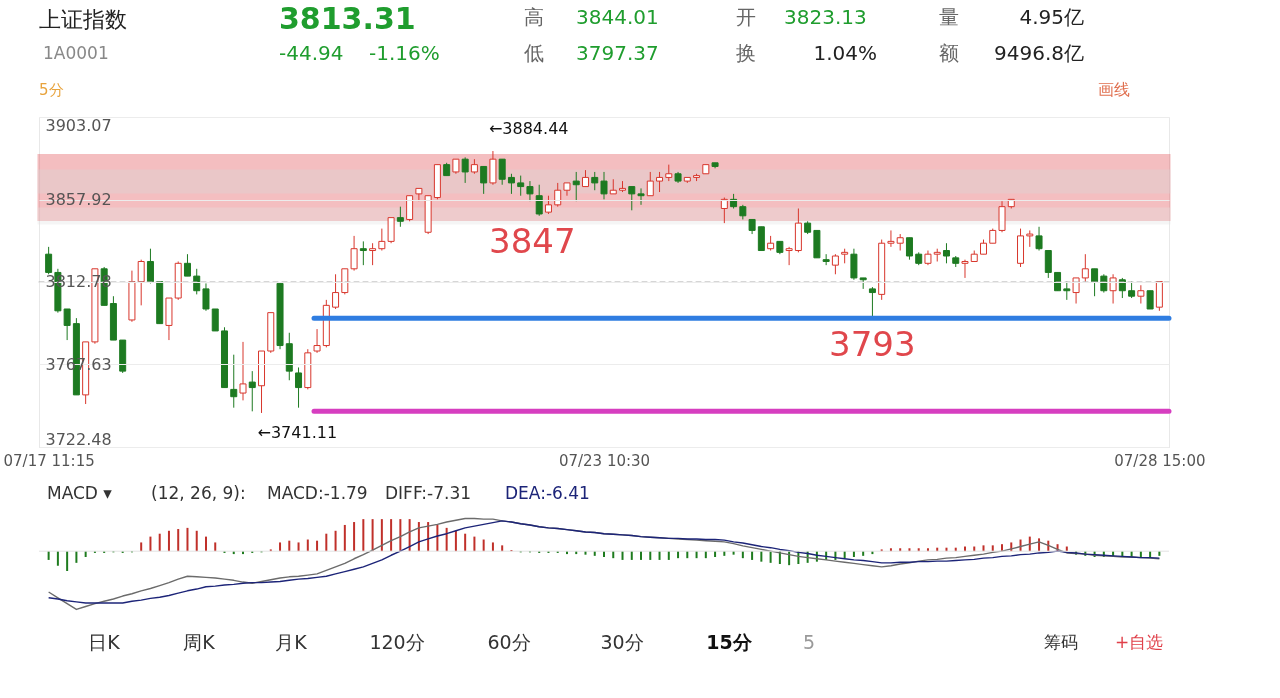 The image size is (1280, 698). Describe the element at coordinates (1160, 460) in the screenshot. I see `x-tick-label: 07/28 15:00` at that location.